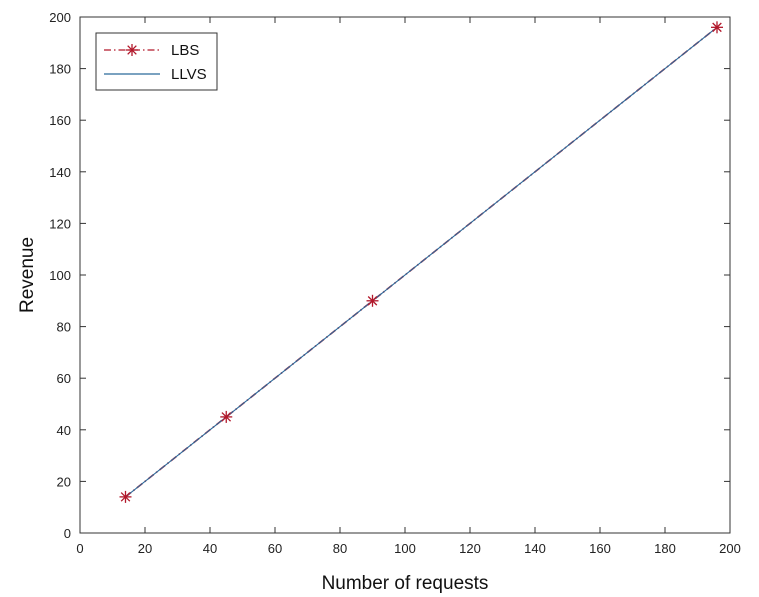 The width and height of the screenshot is (759, 597). Describe the element at coordinates (185, 50) in the screenshot. I see `legend-label: LBS` at that location.